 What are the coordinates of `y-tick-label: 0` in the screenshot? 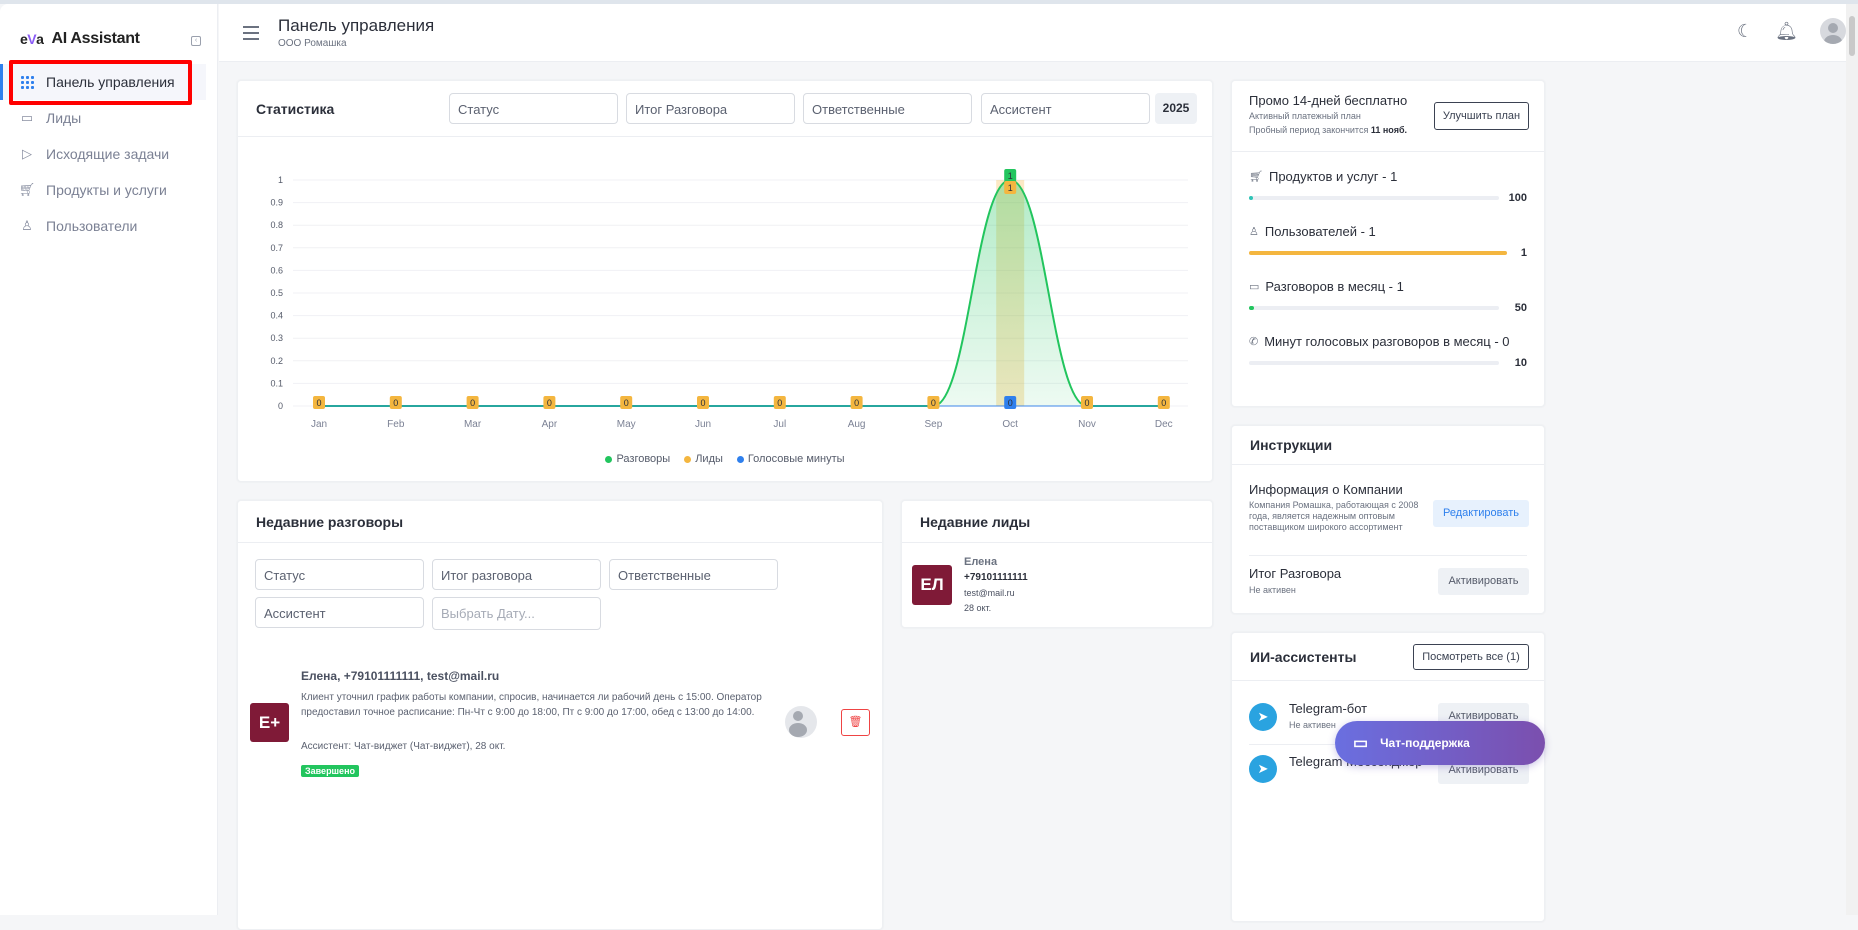 It's located at (280, 406).